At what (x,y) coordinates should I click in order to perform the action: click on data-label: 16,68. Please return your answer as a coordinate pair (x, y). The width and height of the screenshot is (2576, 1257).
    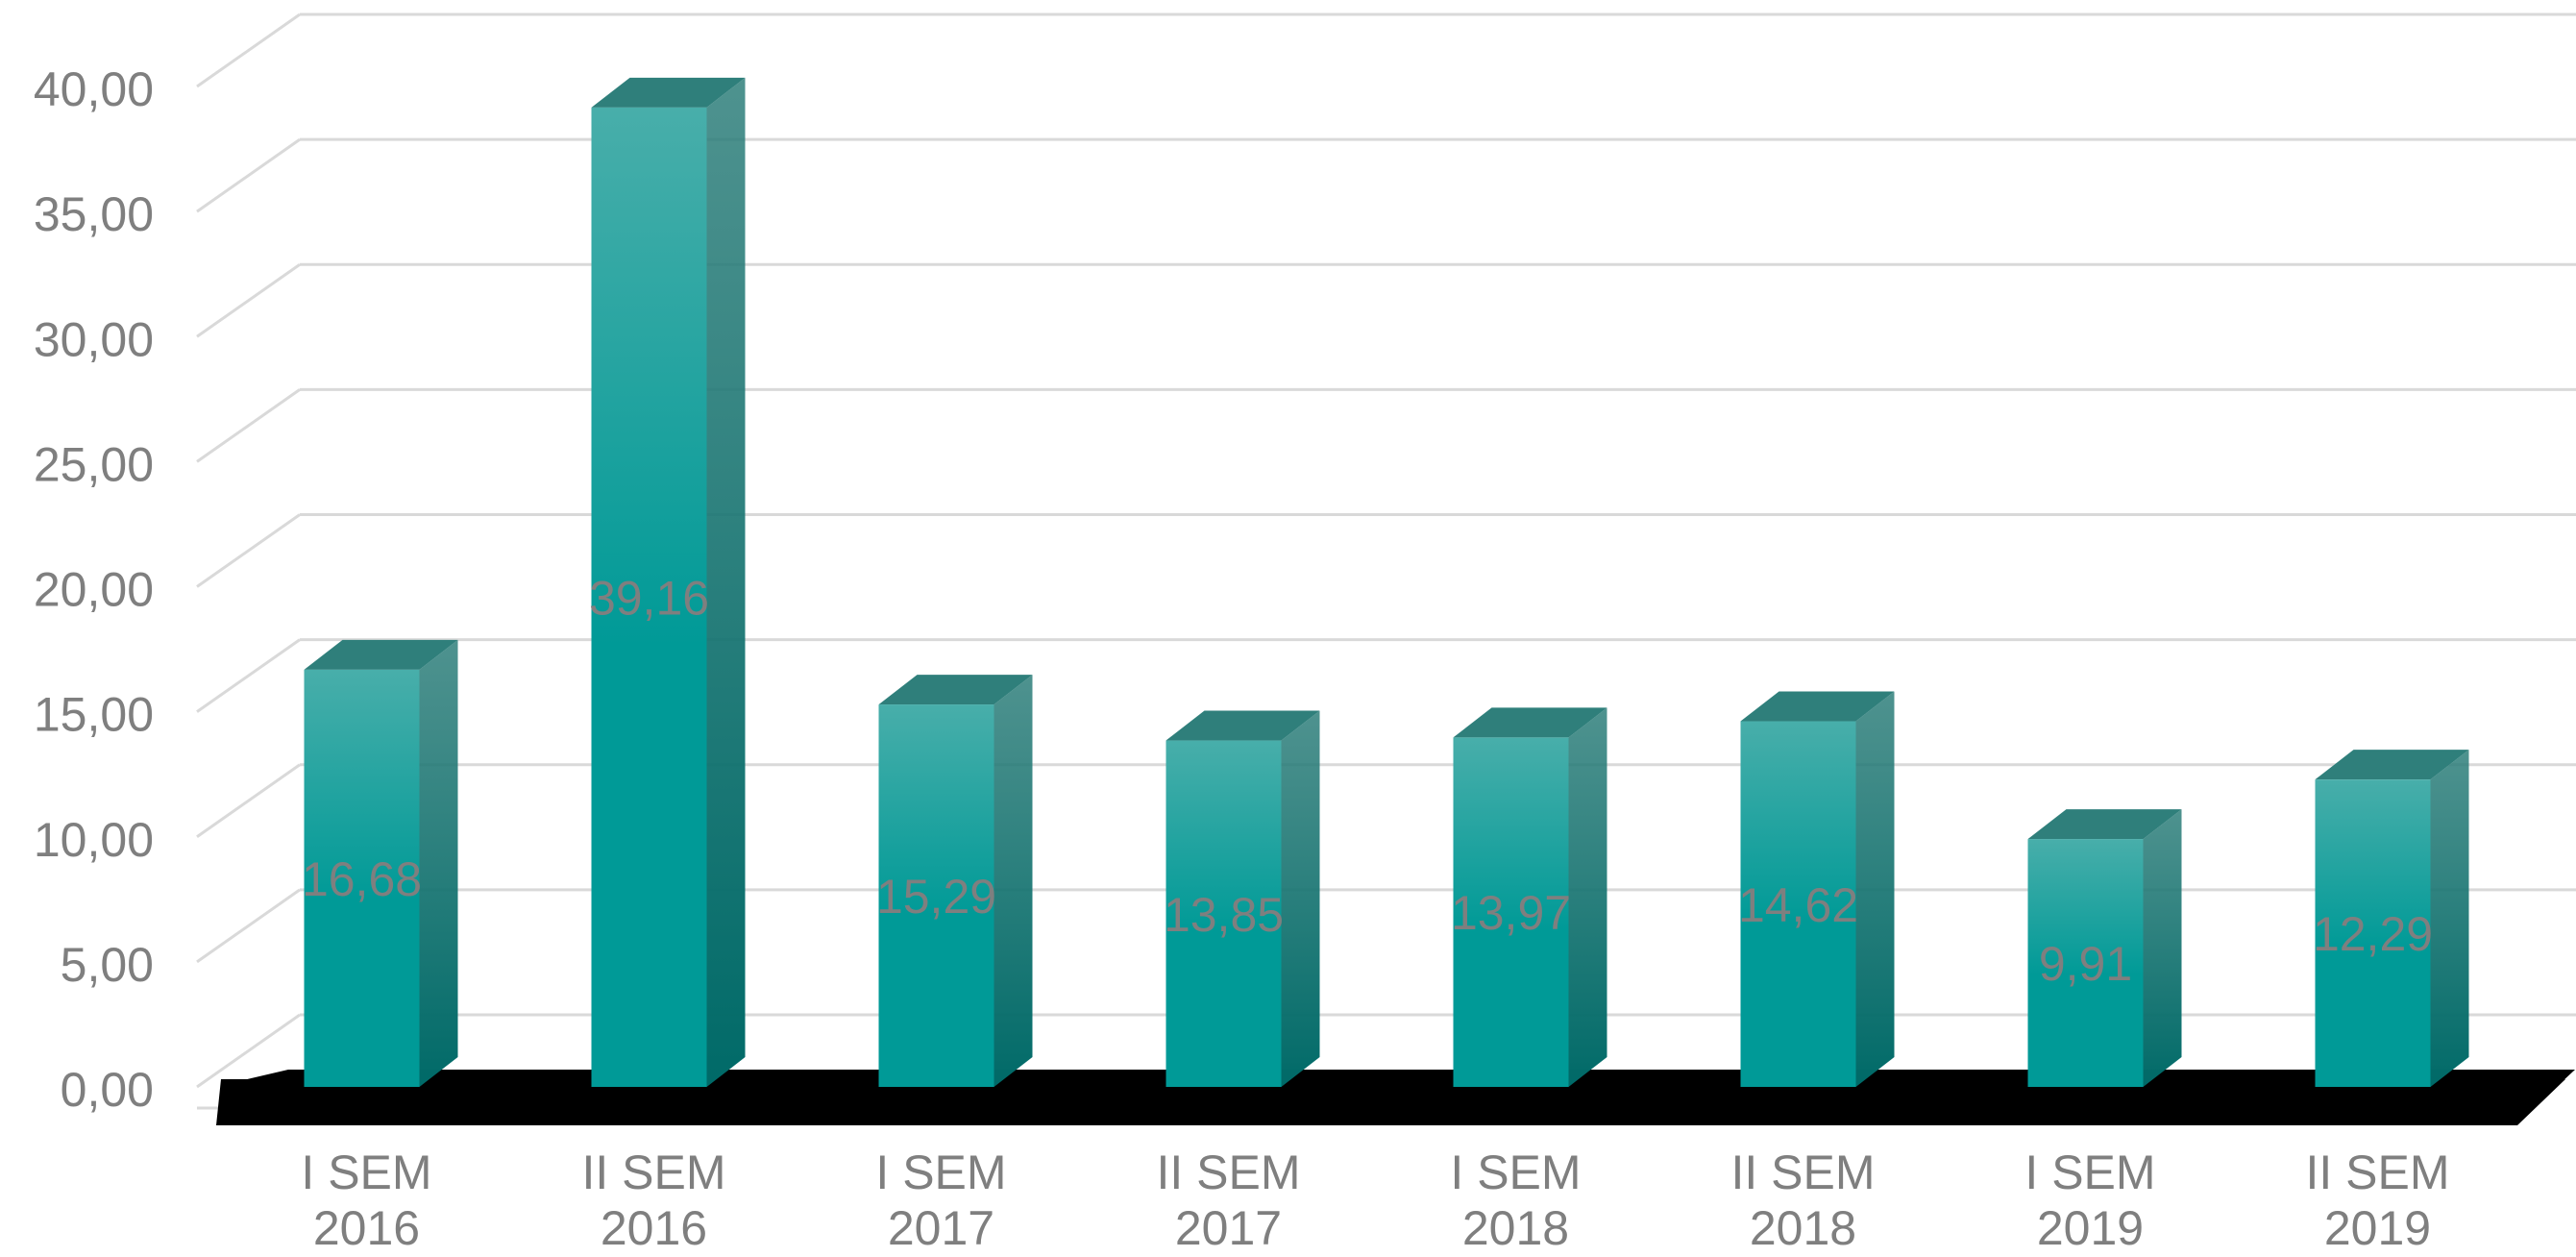
    Looking at the image, I should click on (362, 879).